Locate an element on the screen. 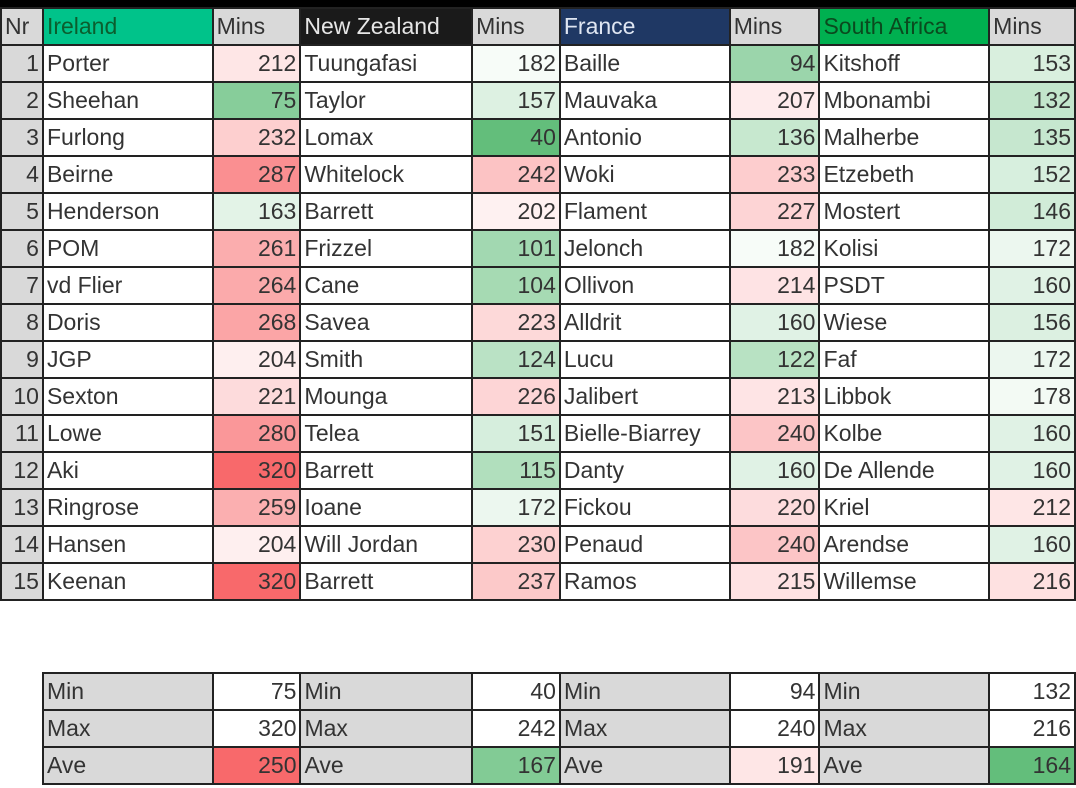 Image resolution: width=1076 pixels, height=788 pixels. player-name: De Allende is located at coordinates (904, 470).